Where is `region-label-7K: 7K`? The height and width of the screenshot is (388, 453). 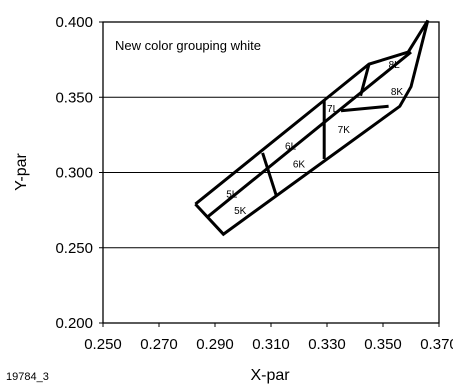
region-label-7K: 7K is located at coordinates (344, 130).